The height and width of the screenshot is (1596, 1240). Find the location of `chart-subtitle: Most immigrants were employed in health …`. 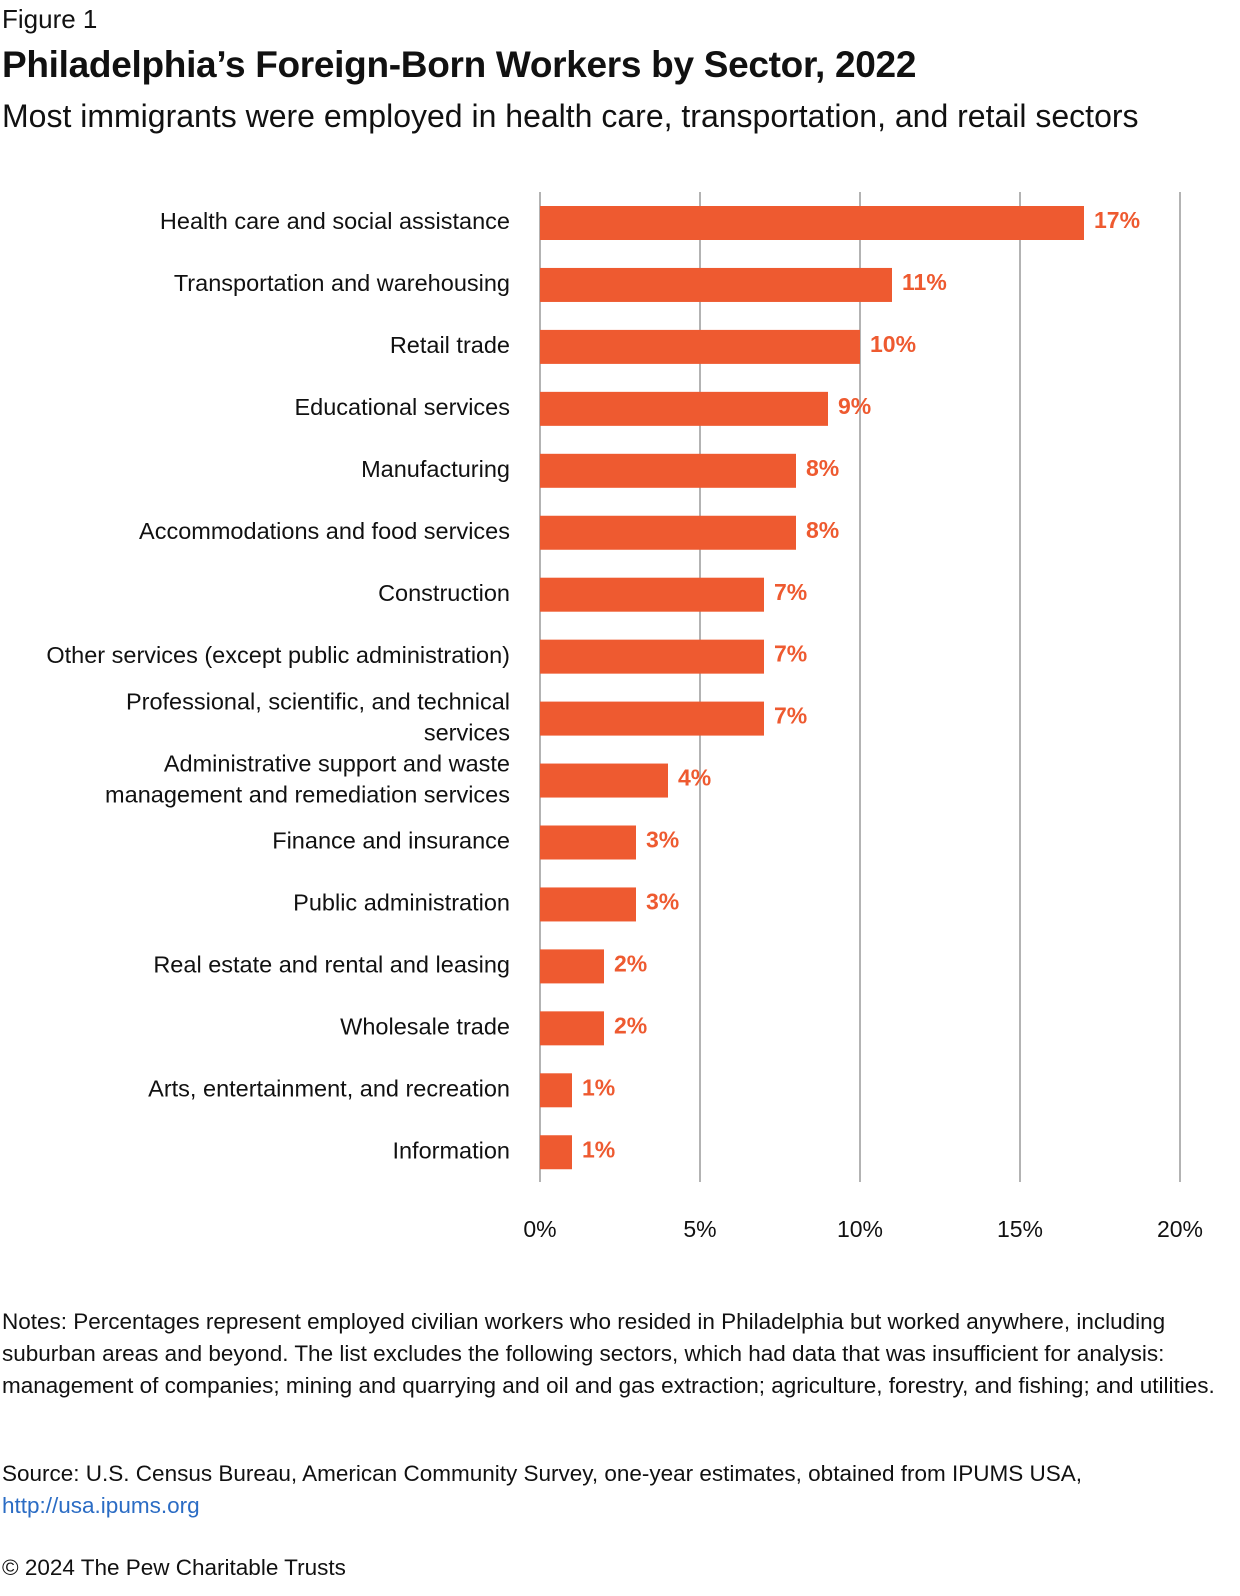

chart-subtitle: Most immigrants were employed in health … is located at coordinates (570, 116).